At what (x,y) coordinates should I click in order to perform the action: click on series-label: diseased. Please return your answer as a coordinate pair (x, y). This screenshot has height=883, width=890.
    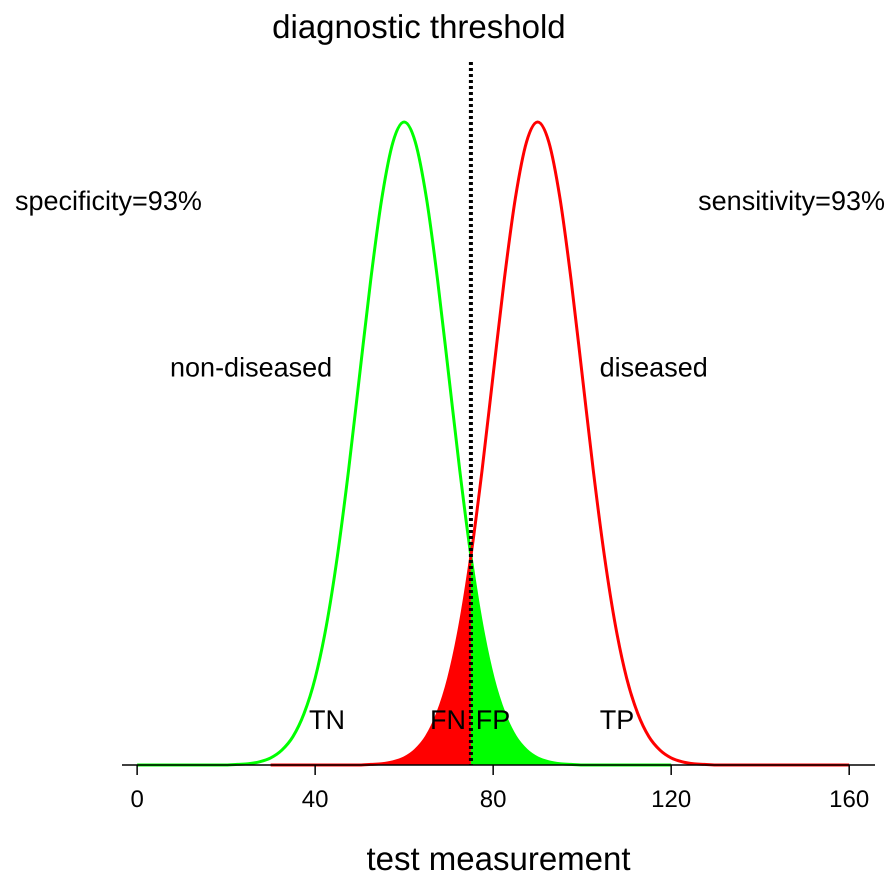
    Looking at the image, I should click on (654, 367).